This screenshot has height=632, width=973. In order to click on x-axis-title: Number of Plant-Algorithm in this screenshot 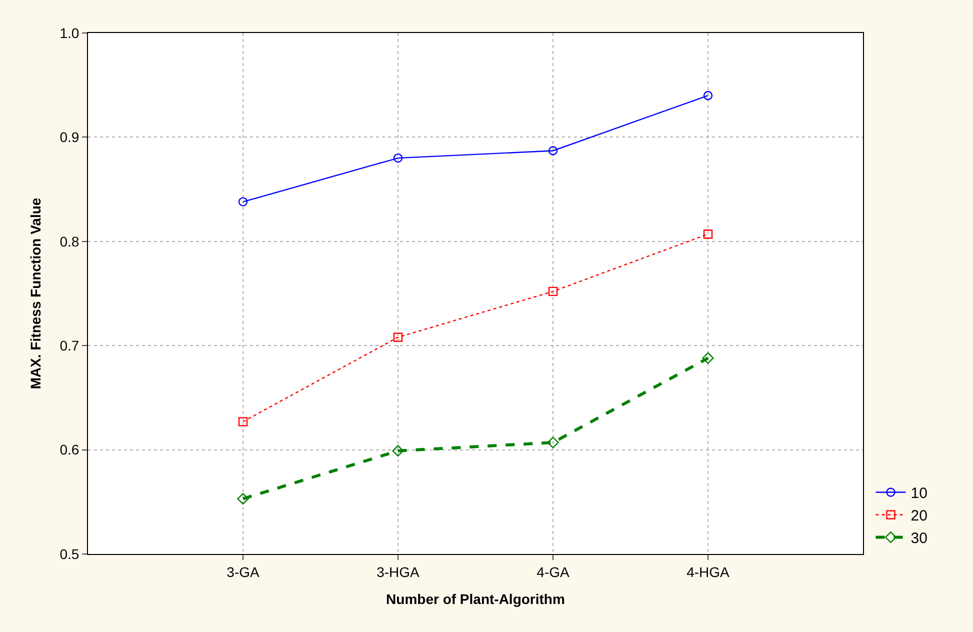, I will do `click(475, 599)`.